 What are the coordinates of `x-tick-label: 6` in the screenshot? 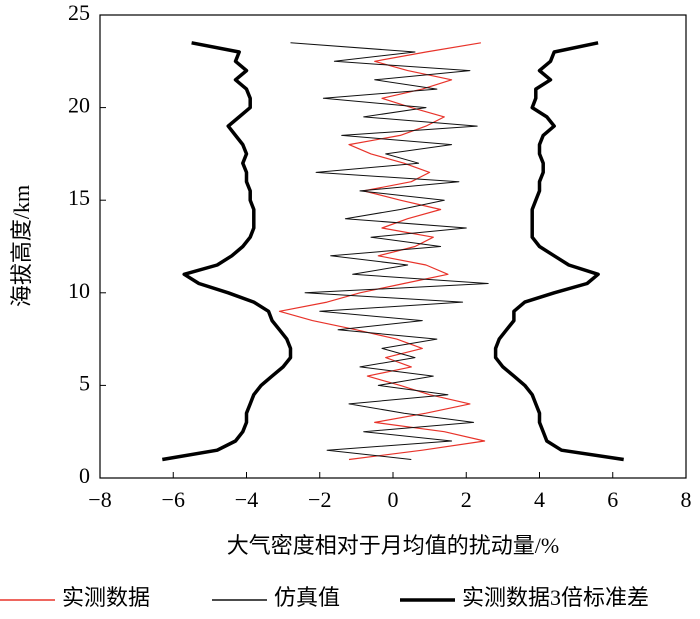 It's located at (612, 499).